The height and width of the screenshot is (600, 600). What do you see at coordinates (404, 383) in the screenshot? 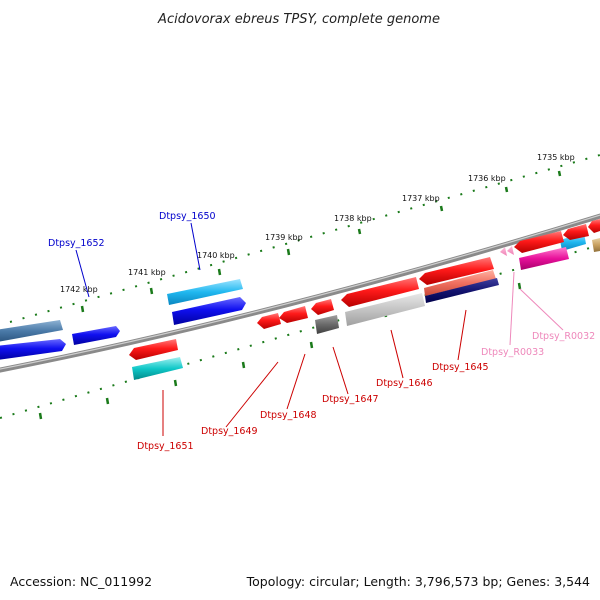
I see `gene-label: Dtpsy_1646` at bounding box center [404, 383].